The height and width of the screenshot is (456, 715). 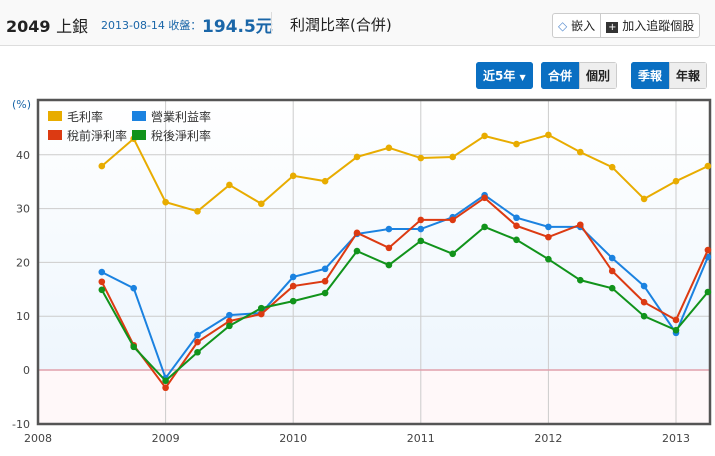 I want to click on y-tick-label: -10, so click(x=21, y=424).